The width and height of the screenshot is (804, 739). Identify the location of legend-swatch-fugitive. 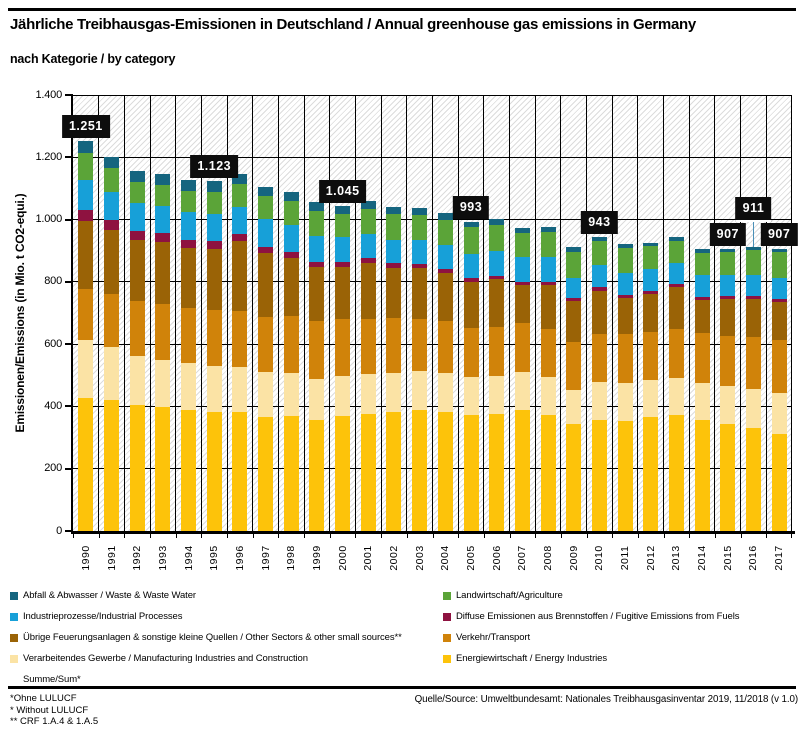
(447, 616).